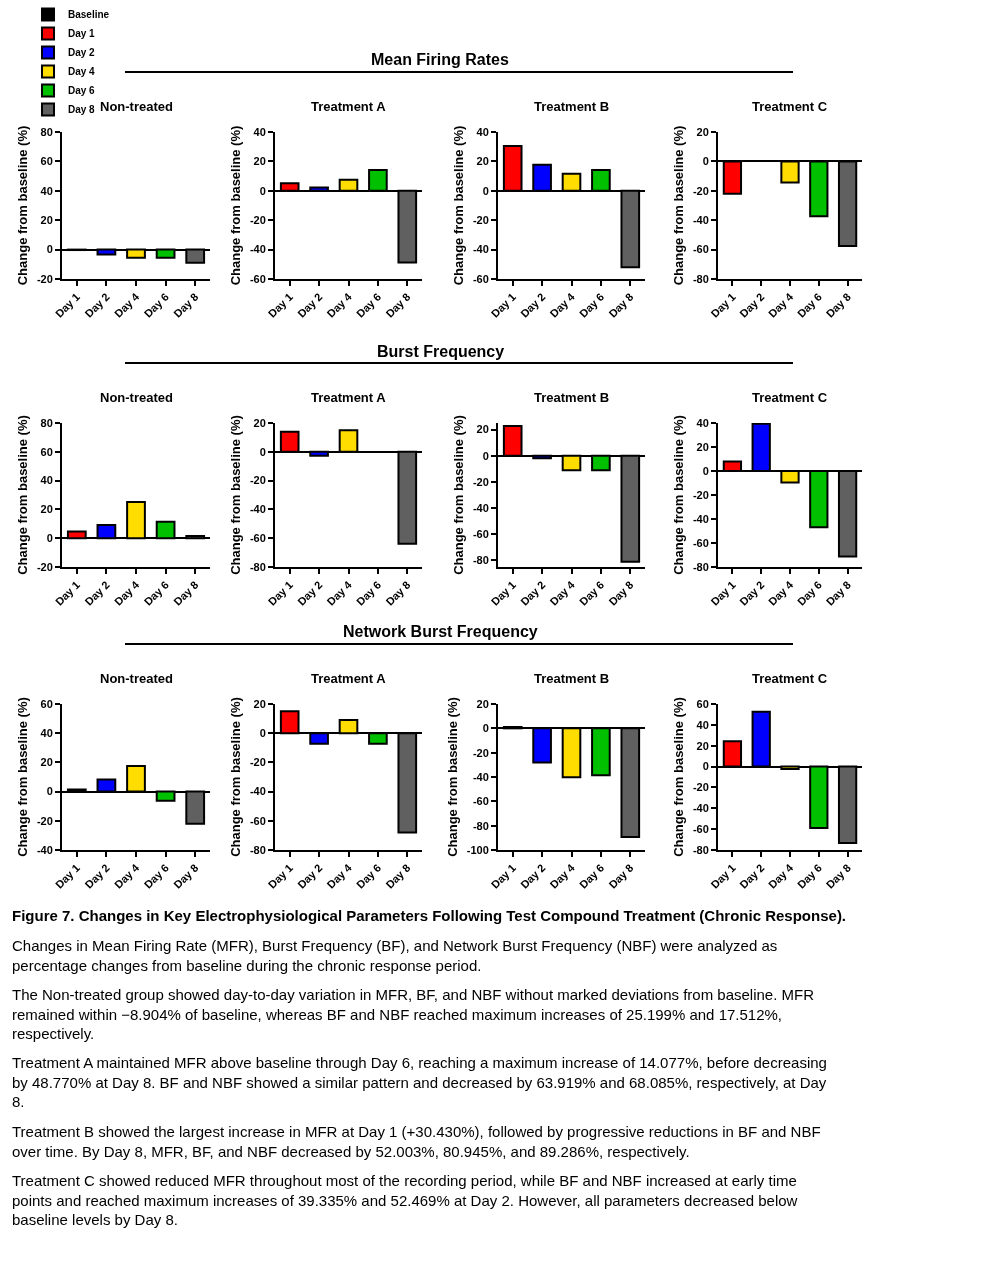 Image resolution: width=992 pixels, height=1287 pixels. Describe the element at coordinates (82, 34) in the screenshot. I see `legend-label: Day 1` at that location.